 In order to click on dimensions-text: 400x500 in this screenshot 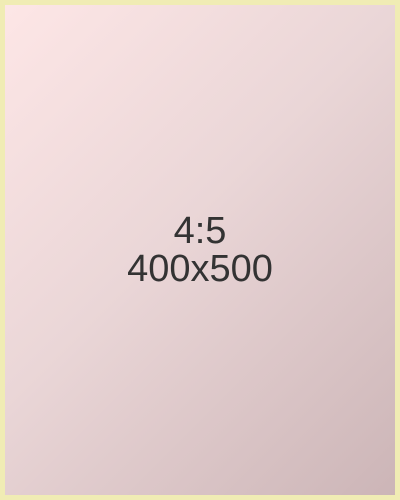, I will do `click(200, 269)`.